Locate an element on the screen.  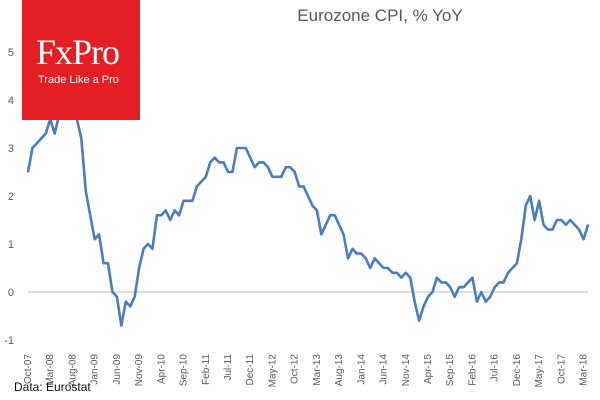
y-axis-ticks: -1 0 1 2 3 4 5 is located at coordinates (9, 197).